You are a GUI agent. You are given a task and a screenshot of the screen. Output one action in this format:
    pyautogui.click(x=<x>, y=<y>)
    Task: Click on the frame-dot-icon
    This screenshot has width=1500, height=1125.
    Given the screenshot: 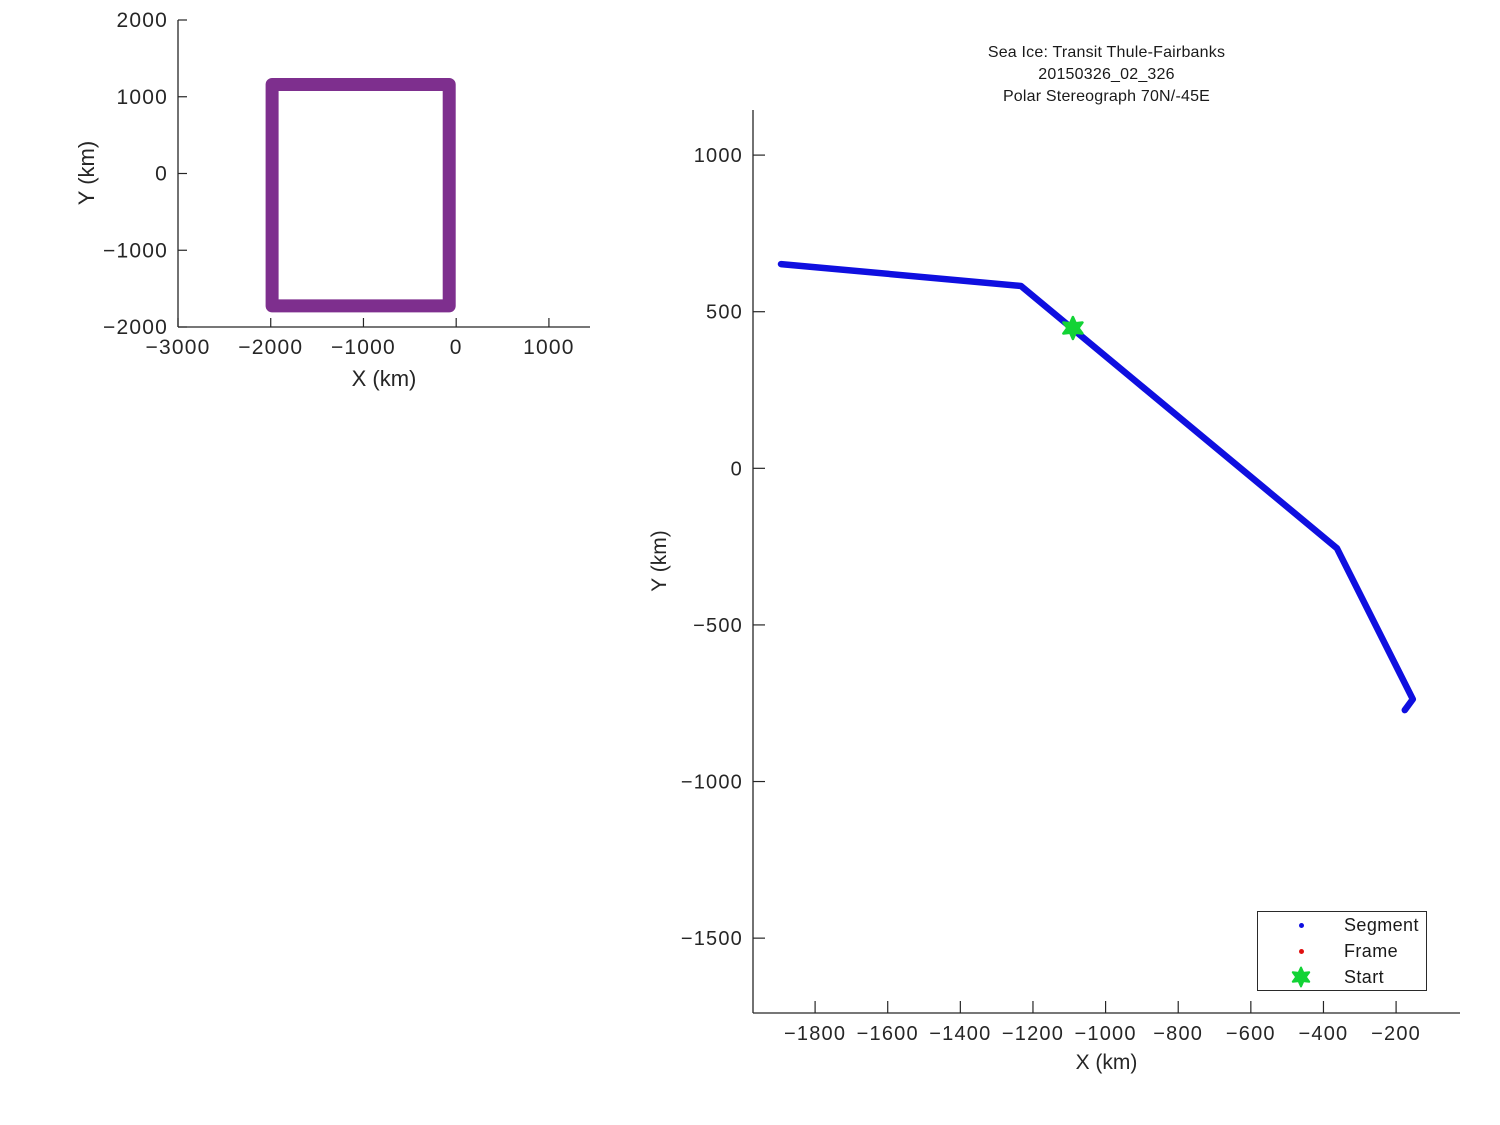 What is the action you would take?
    pyautogui.click(x=1301, y=951)
    